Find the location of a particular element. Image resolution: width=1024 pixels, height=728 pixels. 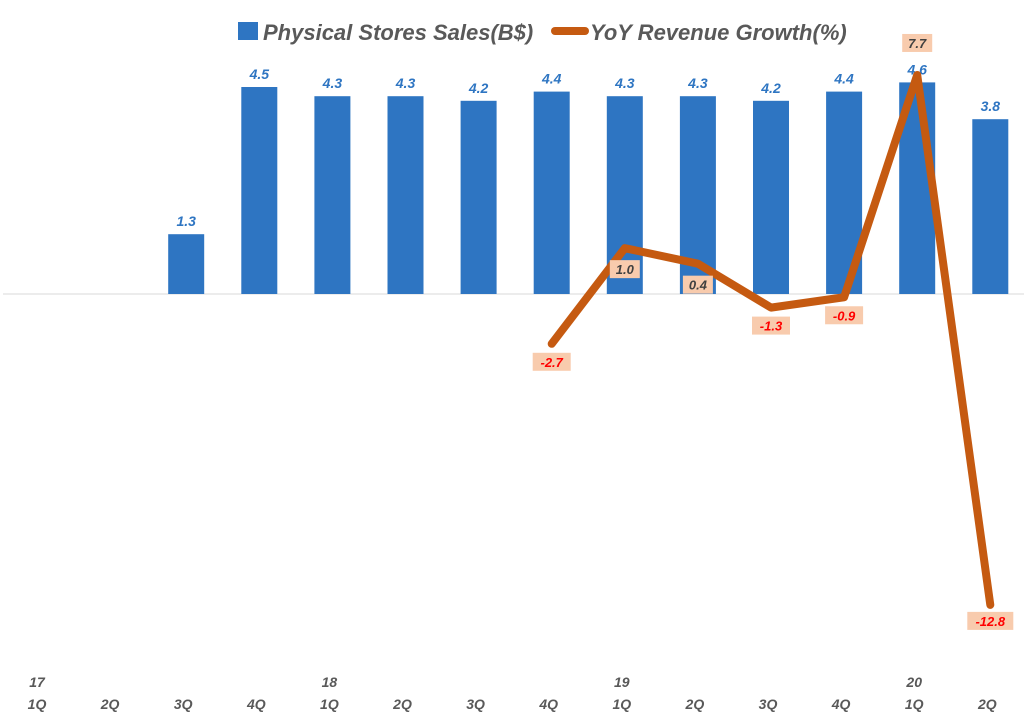

line-data-label: 1.0 is located at coordinates (625, 269).